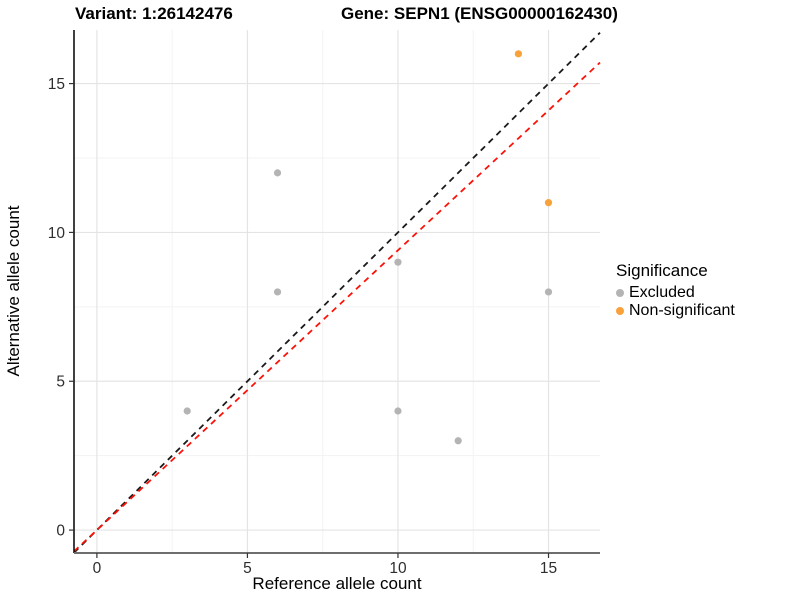  What do you see at coordinates (60, 531) in the screenshot?
I see `y-tick-label: 0` at bounding box center [60, 531].